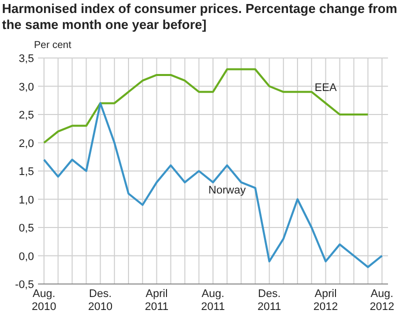 The image size is (400, 320). What do you see at coordinates (200, 16) in the screenshot?
I see `chart-title: Harmonised index of consumer prices. Percentage change from the same month one year before]` at bounding box center [200, 16].